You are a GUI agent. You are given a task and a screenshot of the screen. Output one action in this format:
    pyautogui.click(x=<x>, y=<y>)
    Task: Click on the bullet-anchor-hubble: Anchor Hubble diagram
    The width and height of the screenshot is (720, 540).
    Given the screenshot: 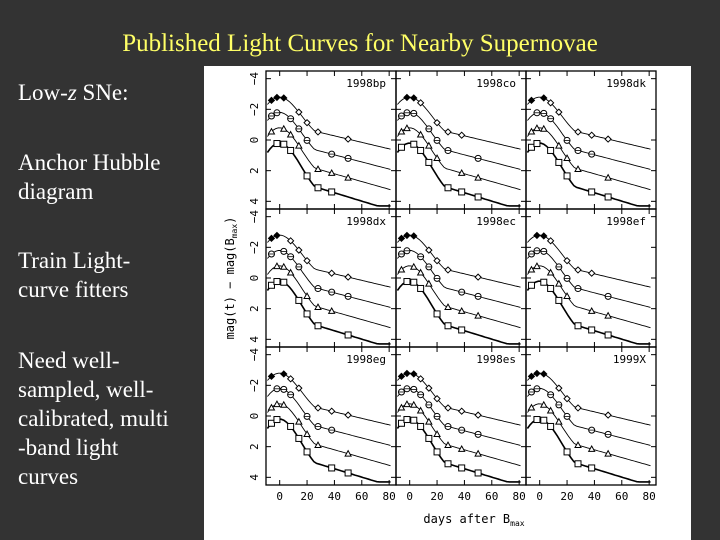 What is the action you would take?
    pyautogui.click(x=89, y=177)
    